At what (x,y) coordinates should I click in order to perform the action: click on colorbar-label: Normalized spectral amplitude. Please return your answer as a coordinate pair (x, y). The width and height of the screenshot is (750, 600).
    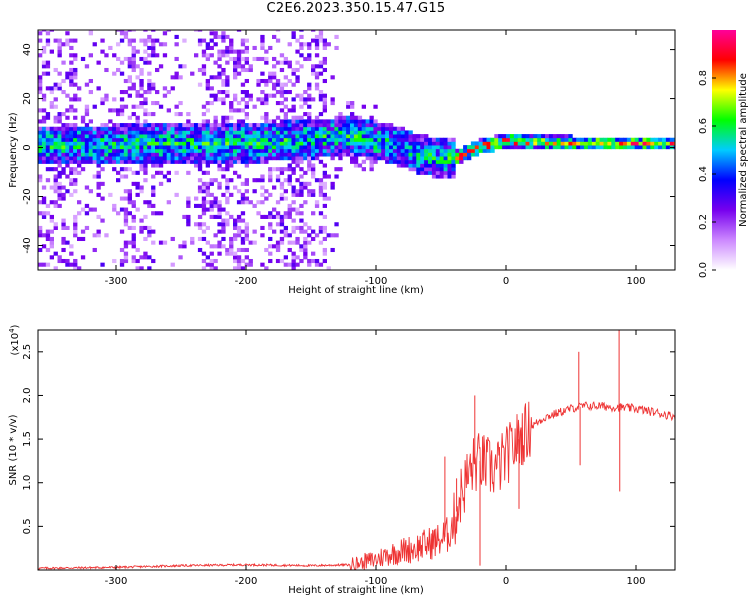
    Looking at the image, I should click on (743, 150).